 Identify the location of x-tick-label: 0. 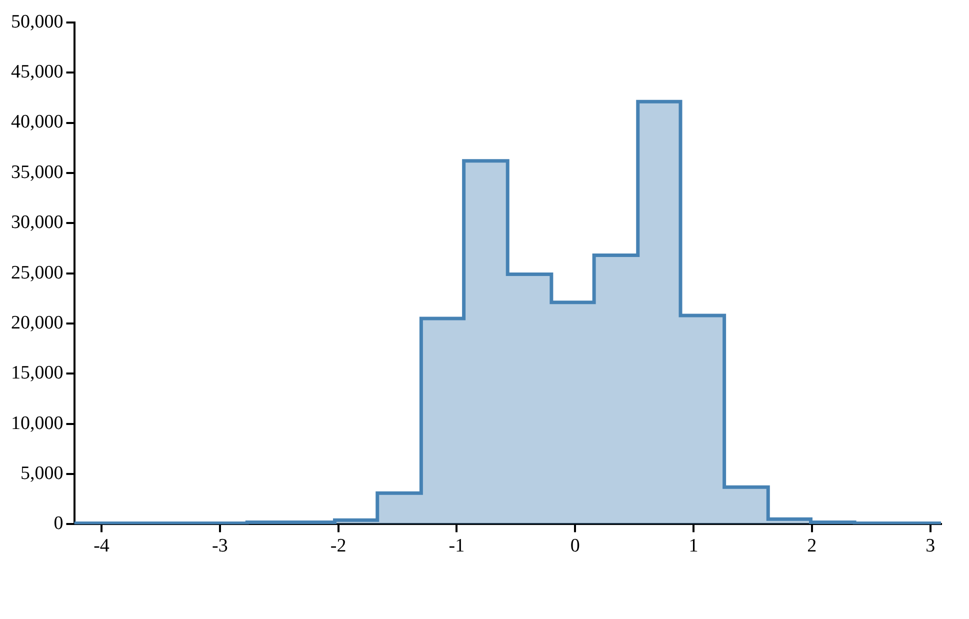
(575, 546).